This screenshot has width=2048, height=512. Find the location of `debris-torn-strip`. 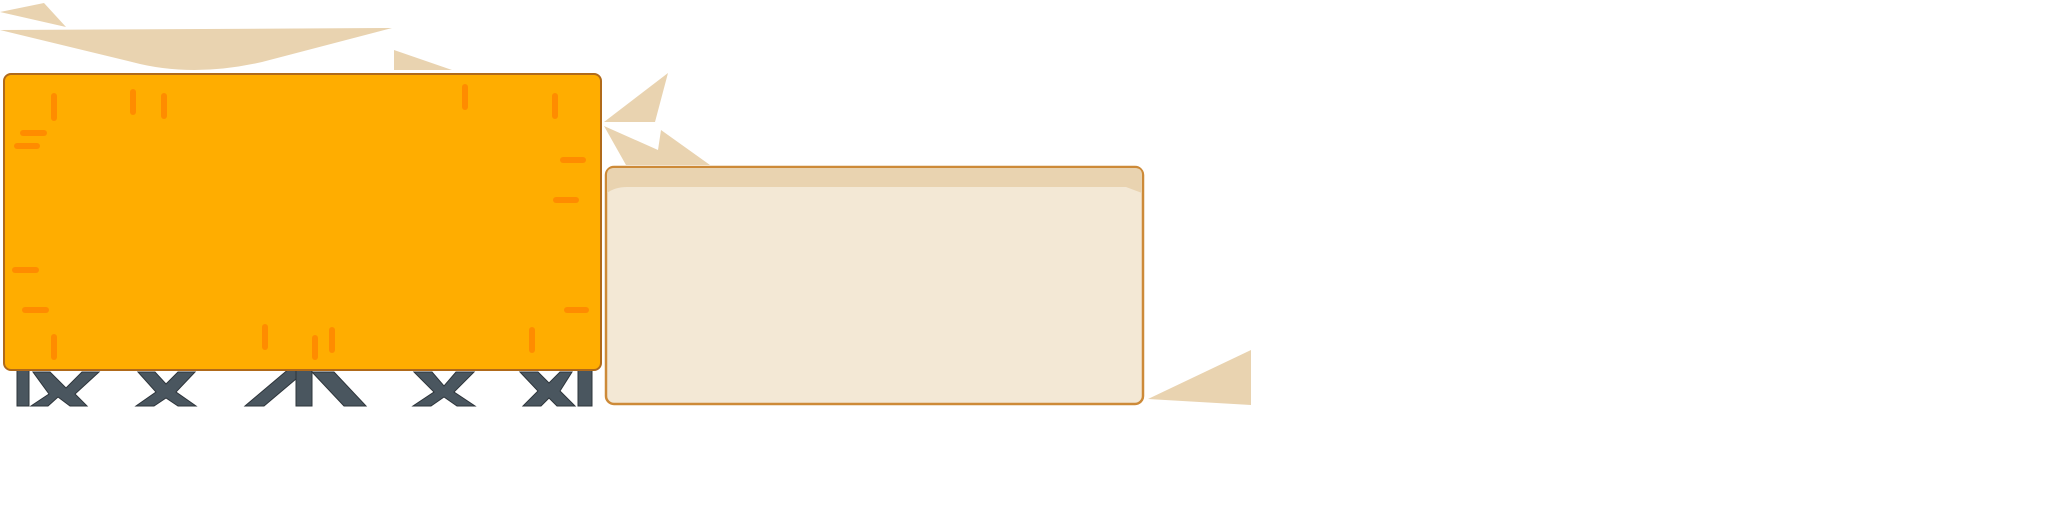

debris-torn-strip is located at coordinates (196, 49).